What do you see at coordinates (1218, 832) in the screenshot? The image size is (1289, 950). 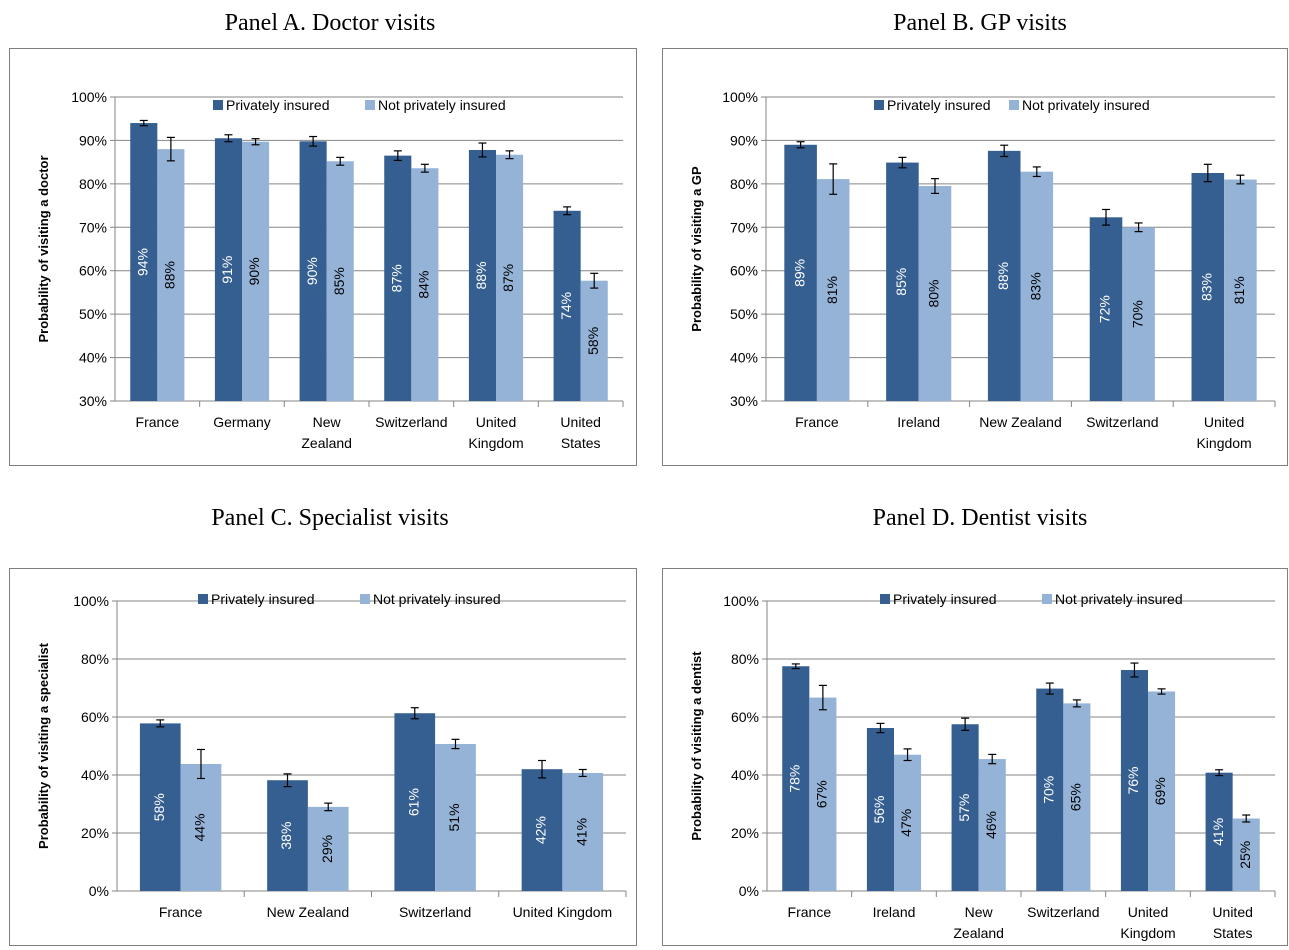 I see `data-label: 41%` at bounding box center [1218, 832].